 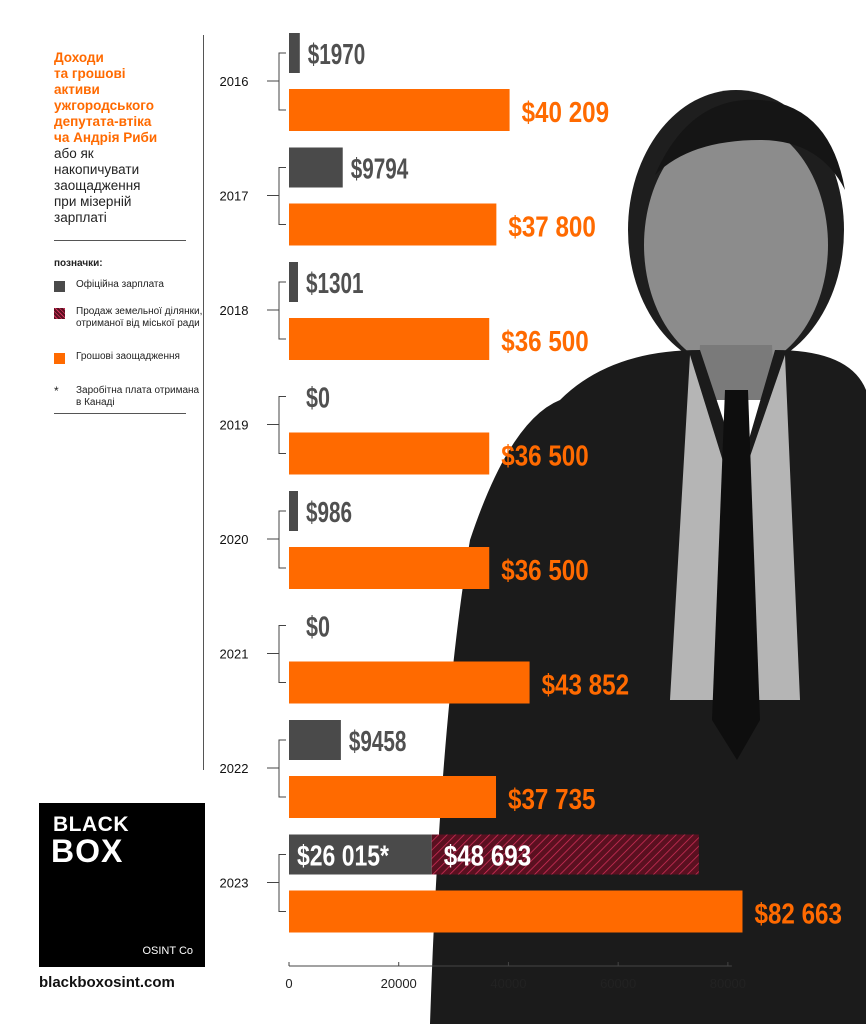 What do you see at coordinates (552, 228) in the screenshot?
I see `savings-value-label: $37 800` at bounding box center [552, 228].